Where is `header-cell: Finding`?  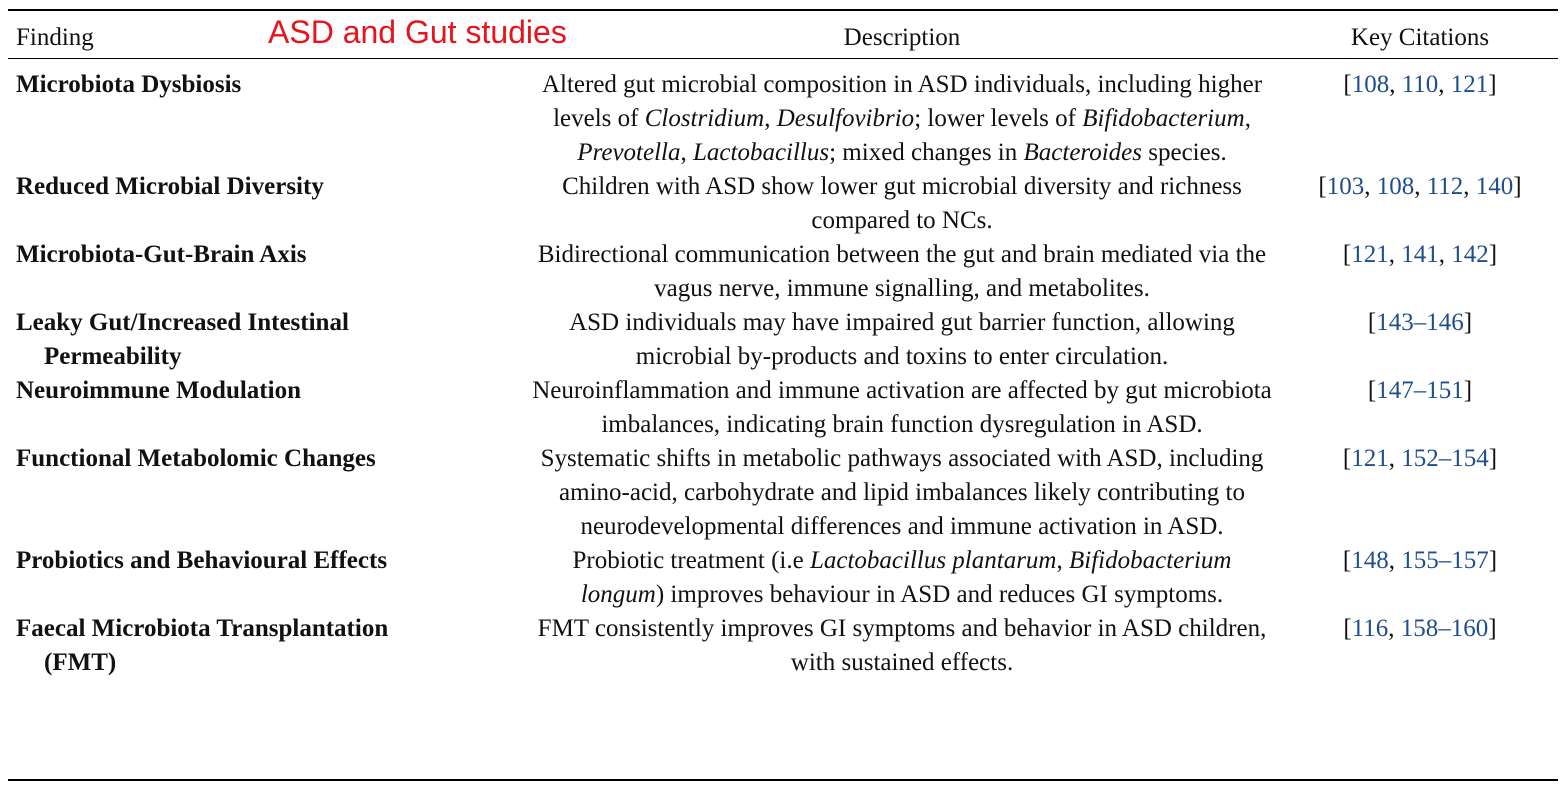 header-cell: Finding is located at coordinates (55, 37).